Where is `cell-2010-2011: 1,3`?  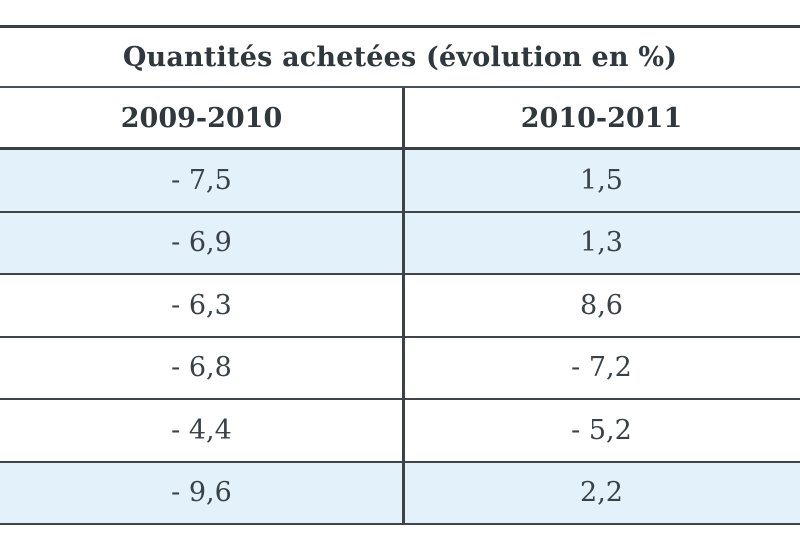
cell-2010-2011: 1,3 is located at coordinates (601, 242).